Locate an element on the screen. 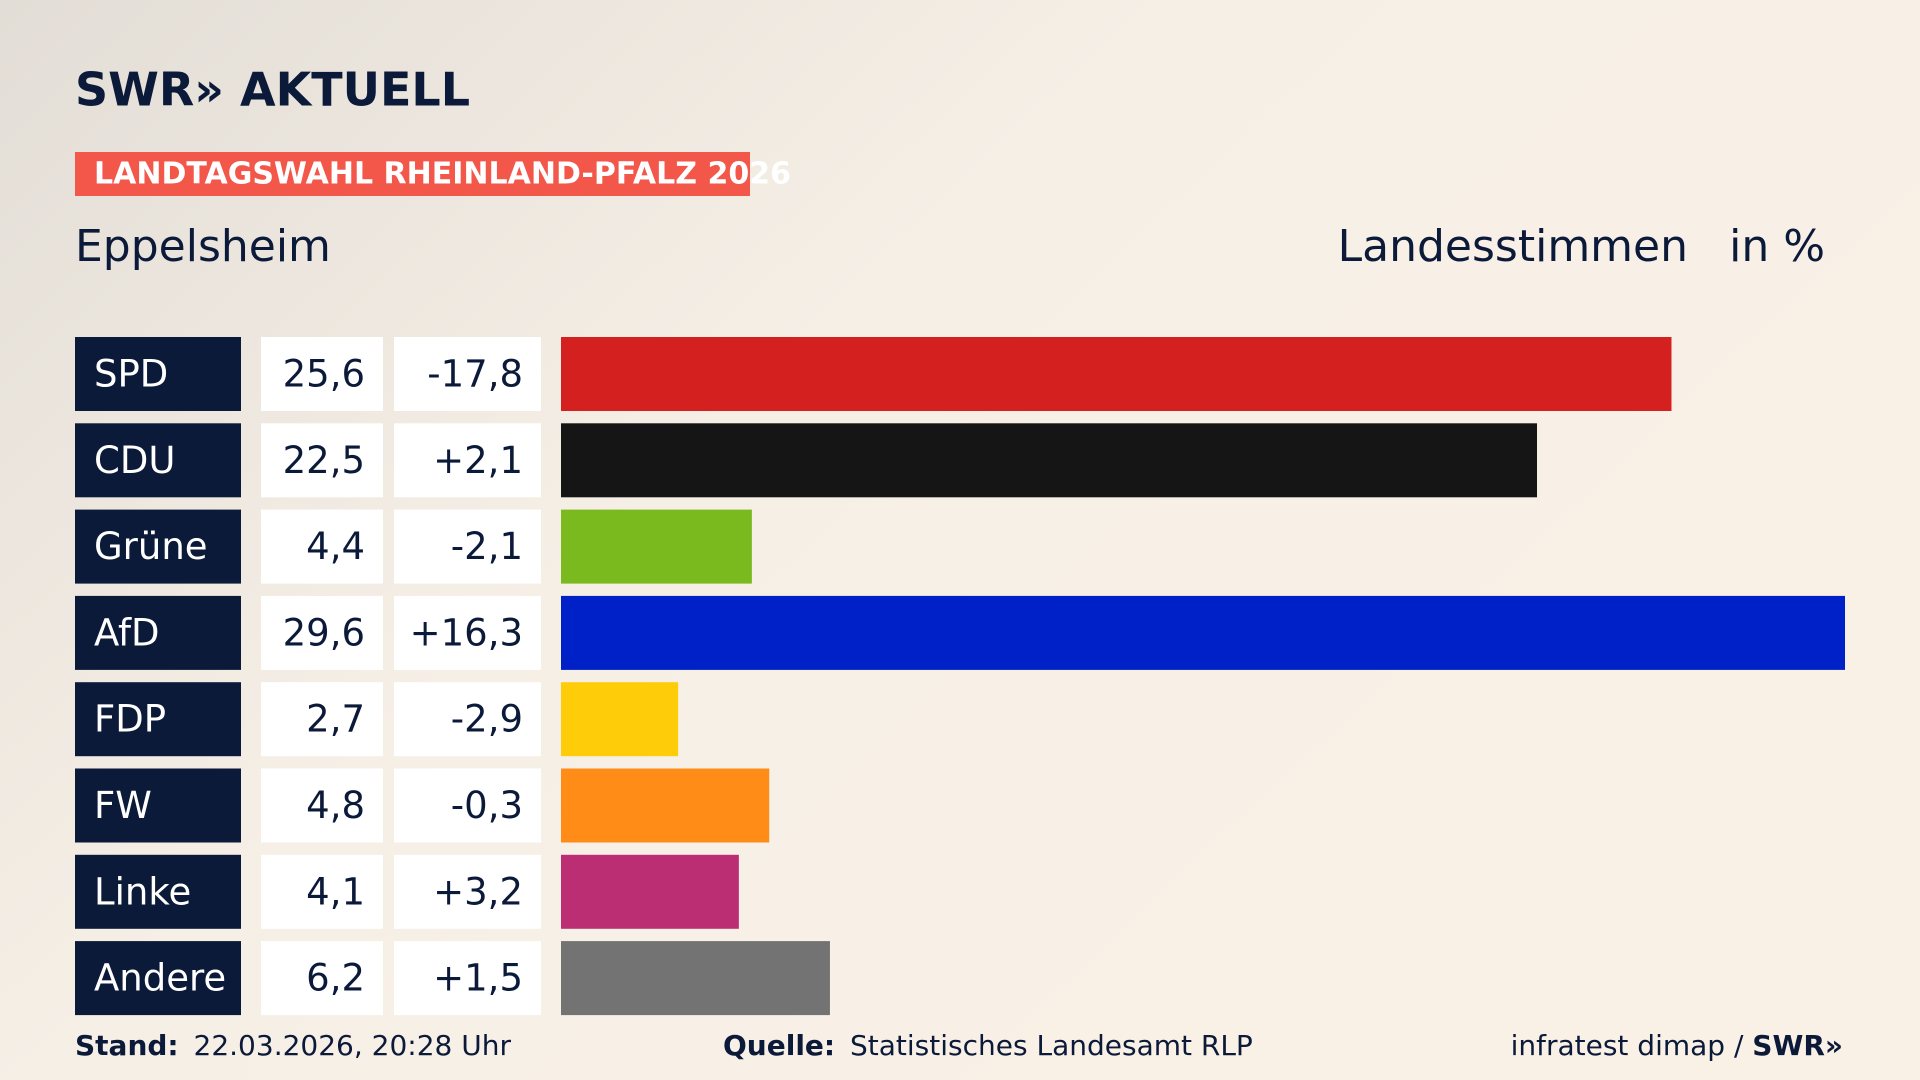 The width and height of the screenshot is (1920, 1080). measure-label: Landesstimmen is located at coordinates (1513, 246).